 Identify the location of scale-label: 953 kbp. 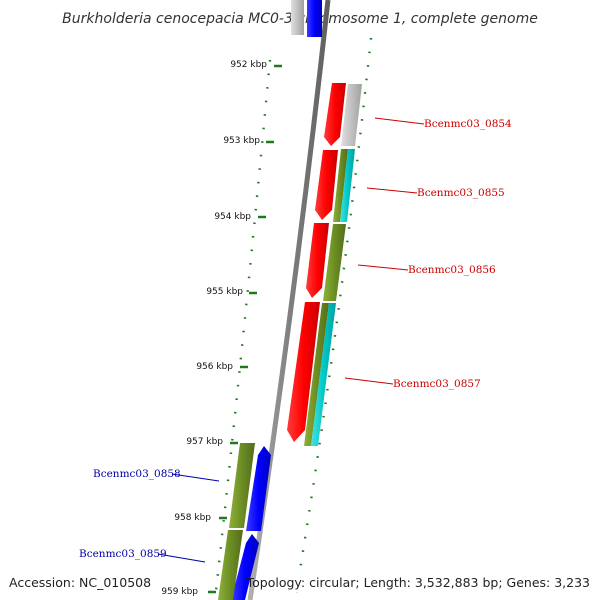
(241, 141).